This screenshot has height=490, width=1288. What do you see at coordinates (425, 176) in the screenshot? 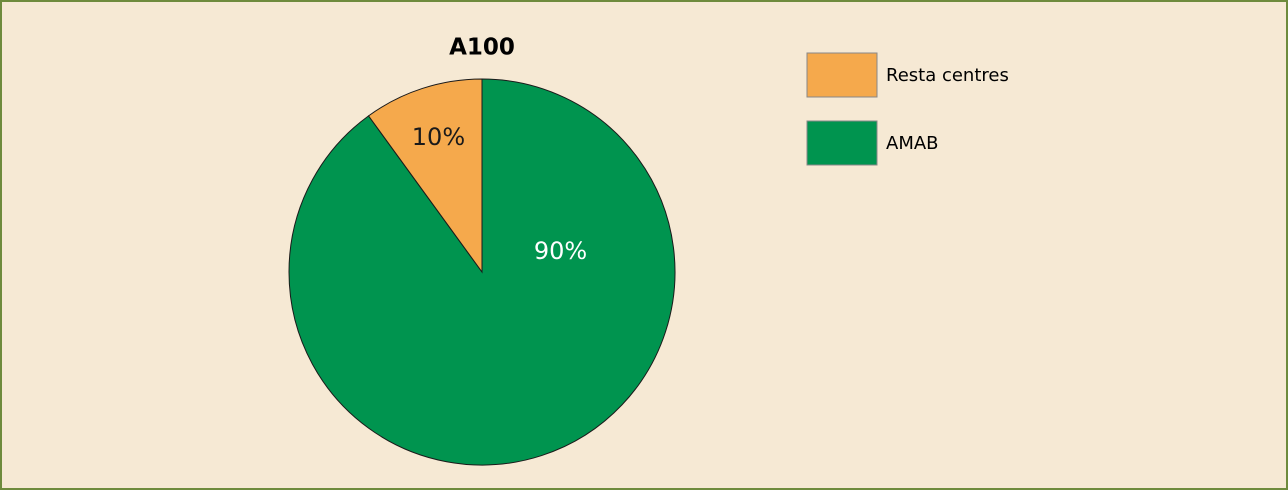
I see `pie-slice` at bounding box center [425, 176].